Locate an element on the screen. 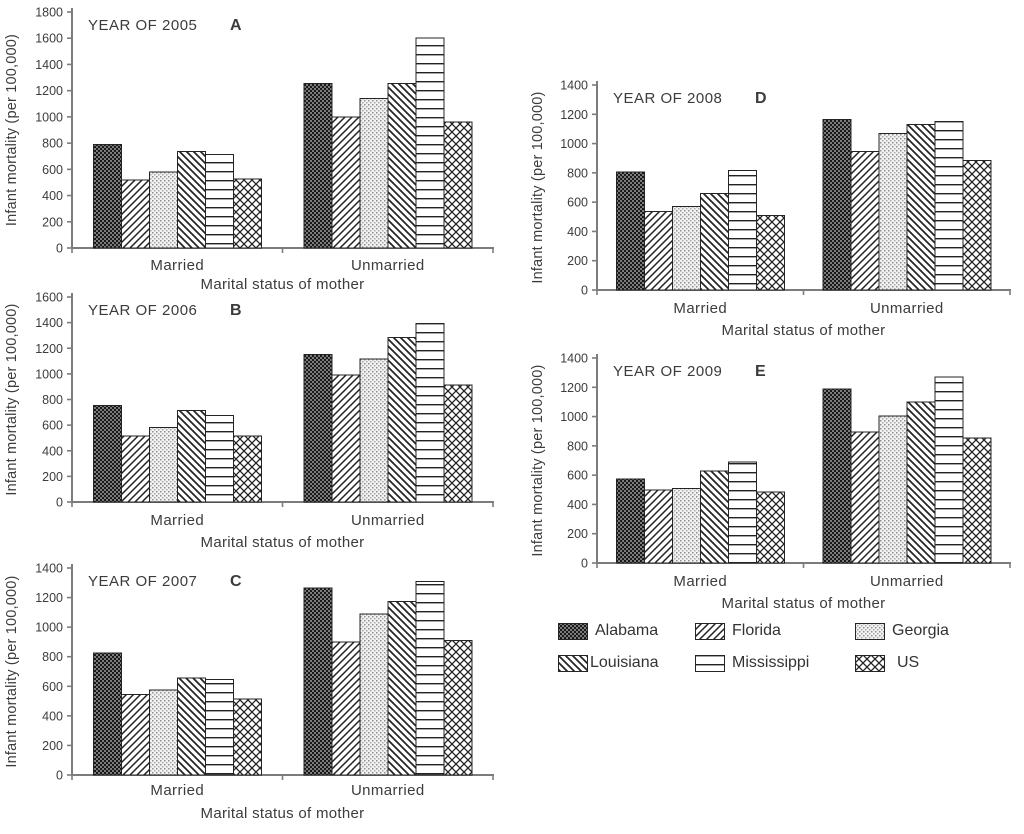 The height and width of the screenshot is (834, 1024). legend-label: Florida is located at coordinates (756, 630).